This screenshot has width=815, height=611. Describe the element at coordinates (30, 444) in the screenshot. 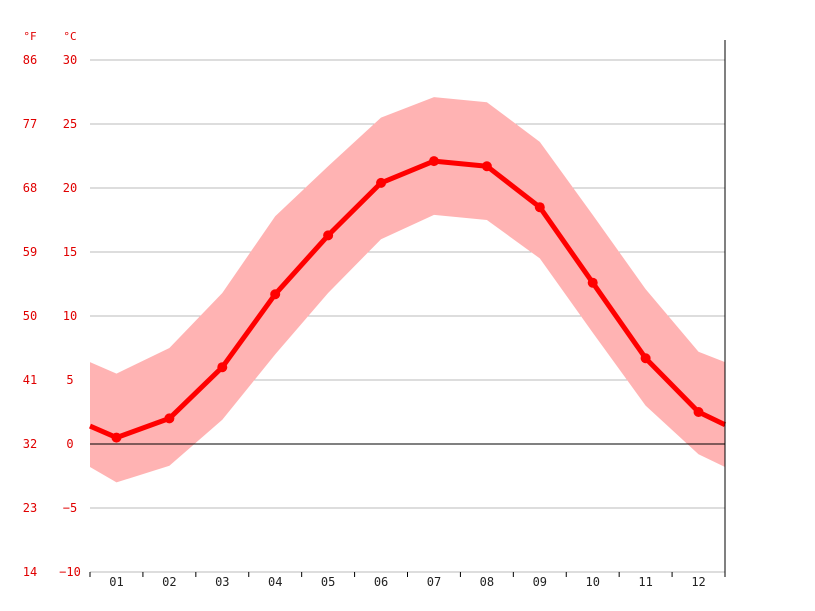

I see `y-tick-f: 32` at that location.